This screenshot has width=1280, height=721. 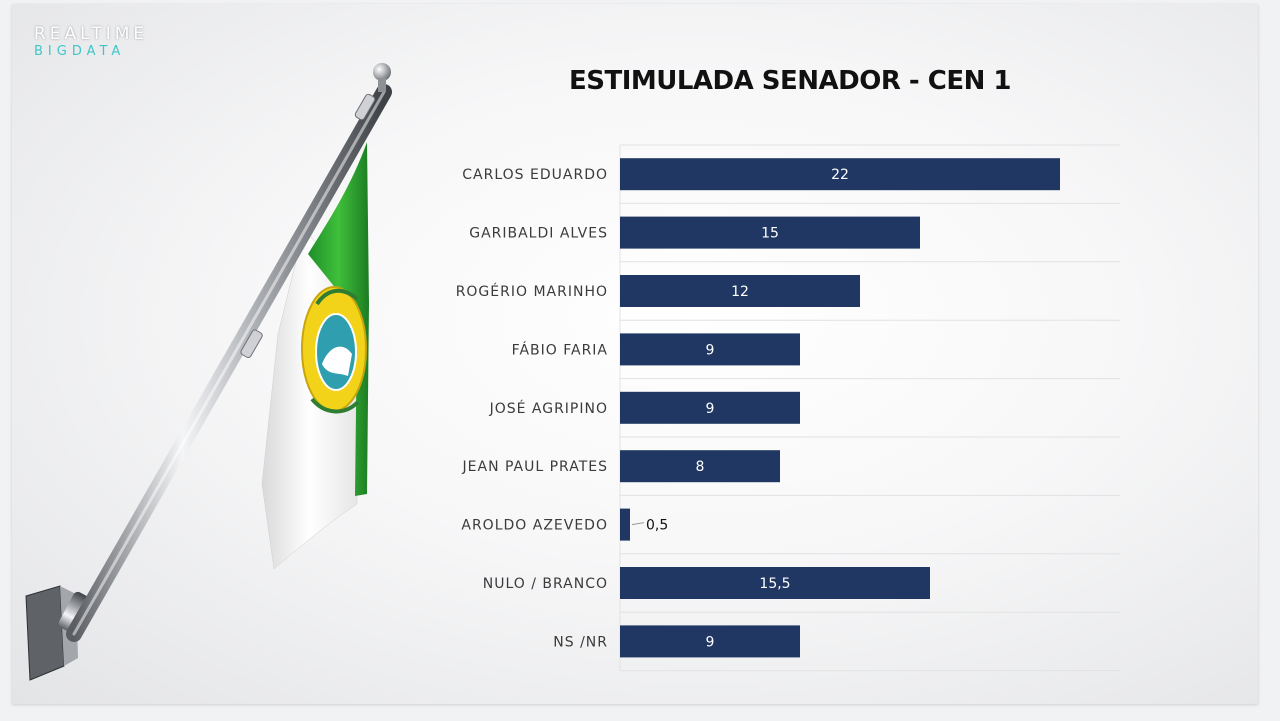 What do you see at coordinates (548, 408) in the screenshot?
I see `category-label: JOSÉ AGRIPINO` at bounding box center [548, 408].